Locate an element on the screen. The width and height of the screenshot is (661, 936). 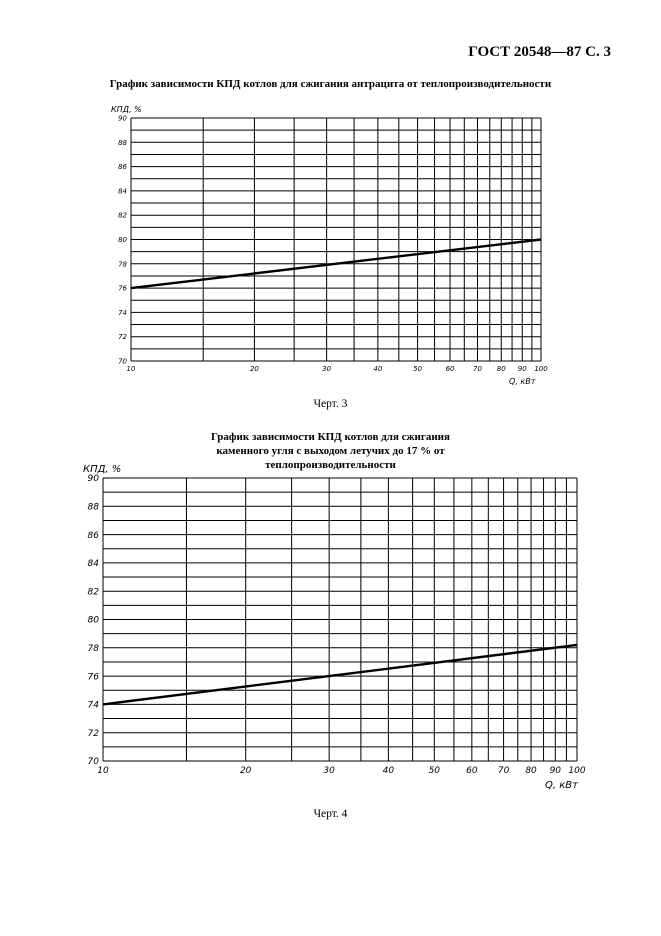
page-header: ГОСТ 20548—87 С. 3 is located at coordinates (539, 52).